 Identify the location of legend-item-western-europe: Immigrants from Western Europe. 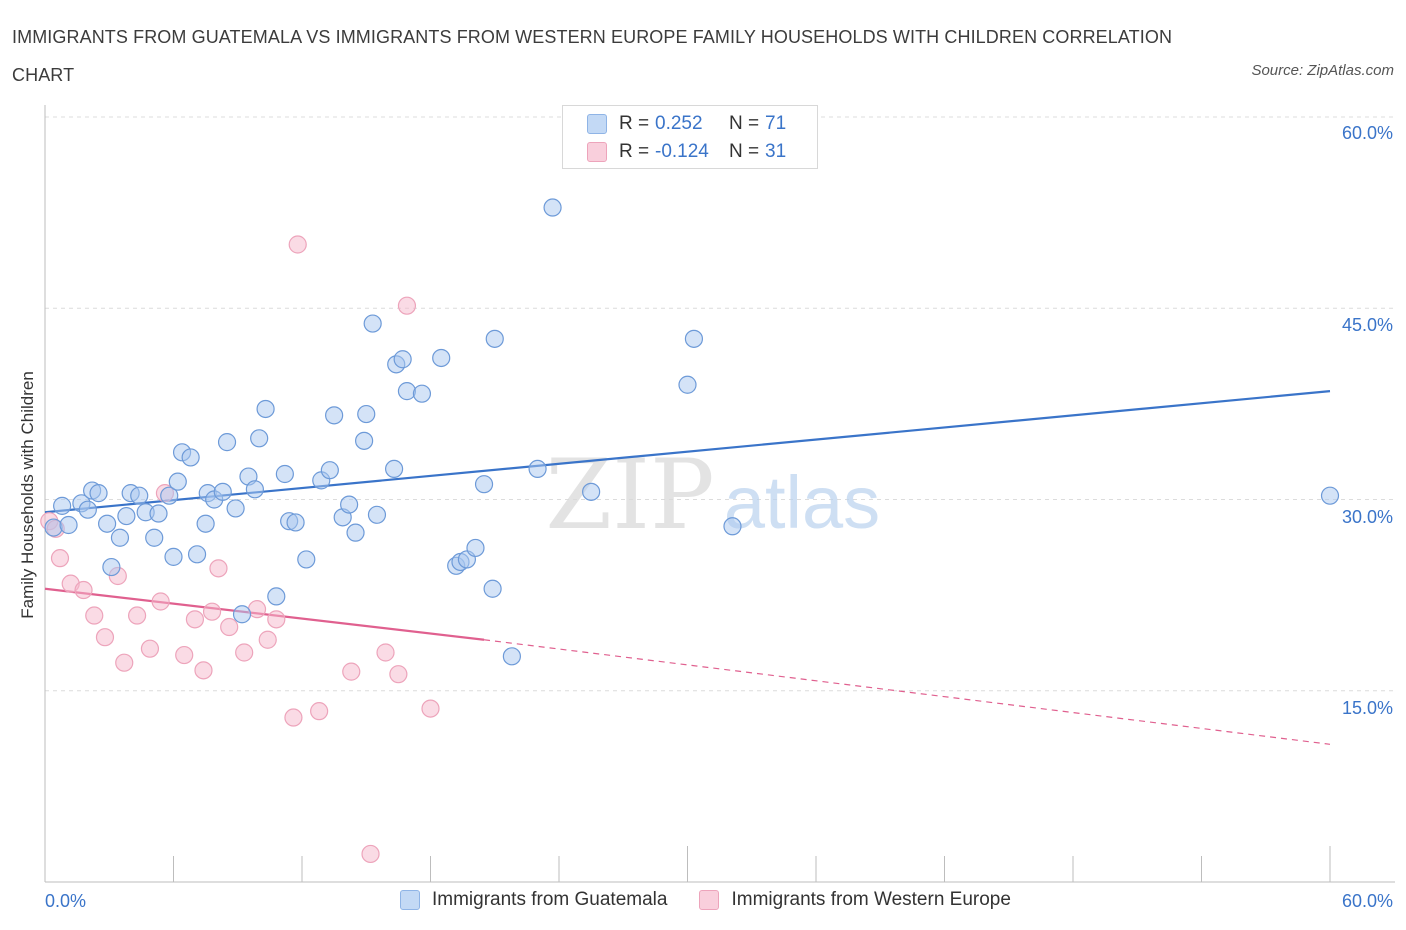
(855, 900).